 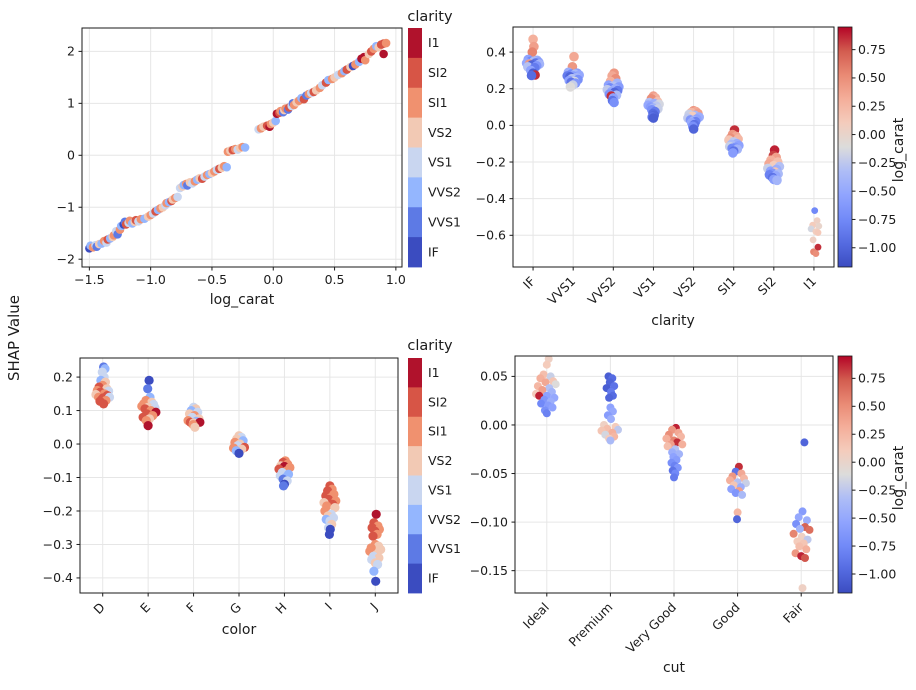 I want to click on panel-4-points, so click(x=673, y=474).